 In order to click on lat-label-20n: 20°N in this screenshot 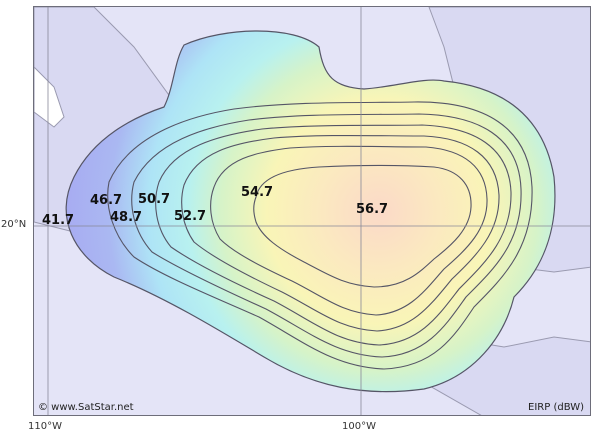, I will do `click(14, 224)`.